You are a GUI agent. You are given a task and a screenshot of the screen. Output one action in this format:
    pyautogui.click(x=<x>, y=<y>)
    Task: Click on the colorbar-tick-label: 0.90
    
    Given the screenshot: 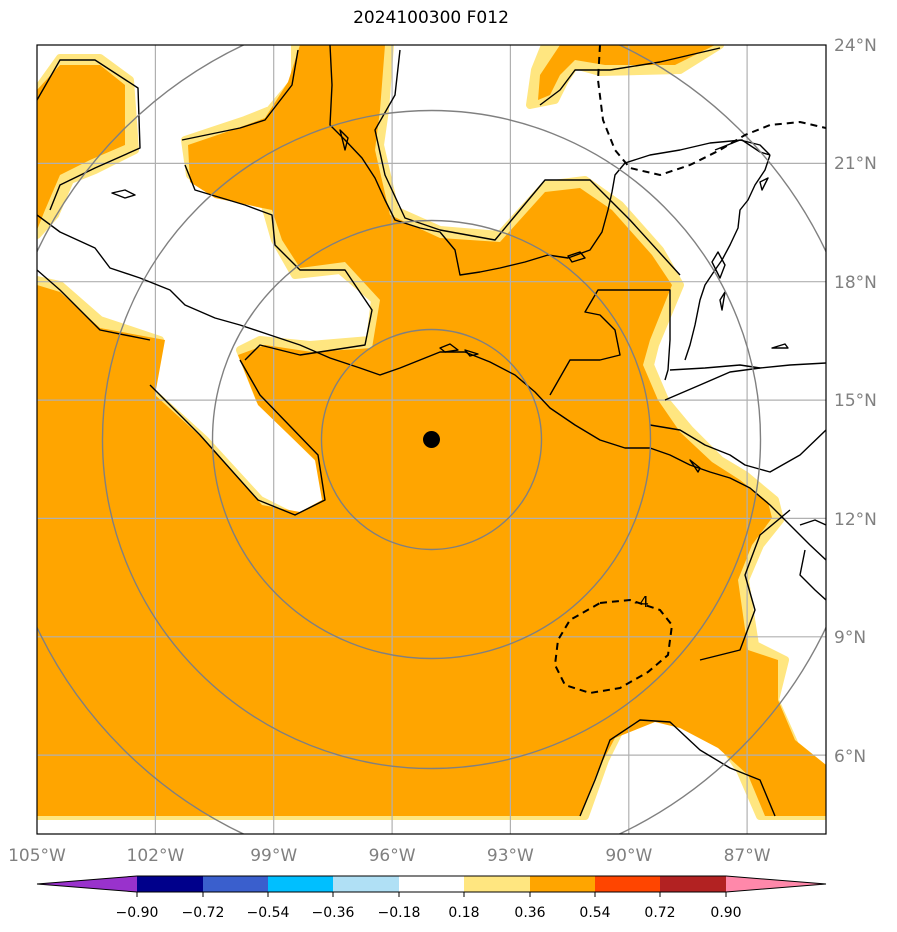 What is the action you would take?
    pyautogui.click(x=725, y=913)
    